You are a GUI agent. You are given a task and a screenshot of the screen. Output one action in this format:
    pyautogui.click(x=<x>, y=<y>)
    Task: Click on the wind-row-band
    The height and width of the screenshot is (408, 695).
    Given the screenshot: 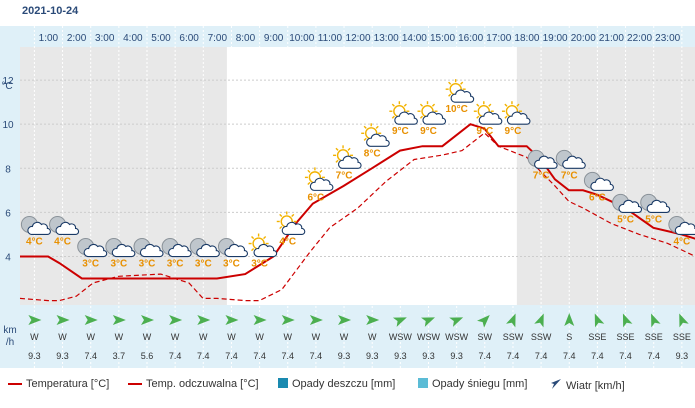 What is the action you would take?
    pyautogui.click(x=357, y=336)
    